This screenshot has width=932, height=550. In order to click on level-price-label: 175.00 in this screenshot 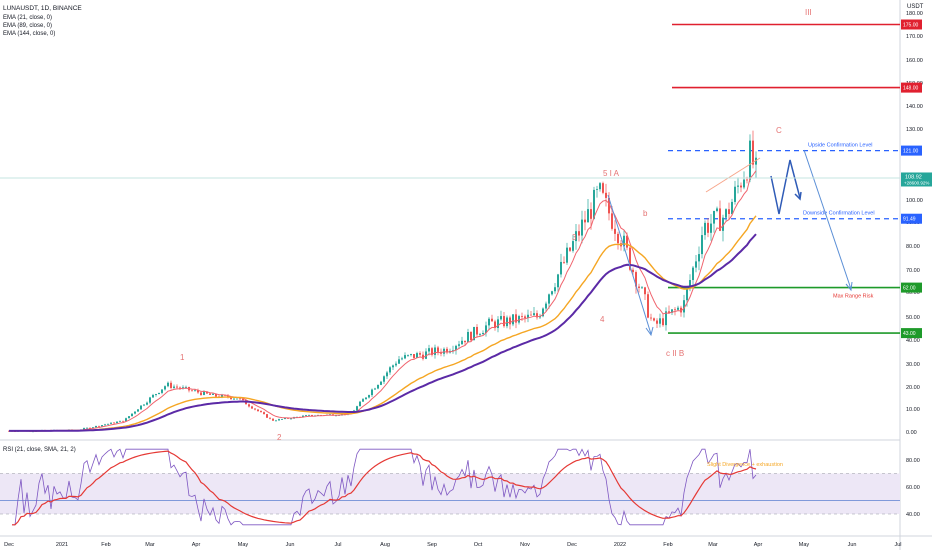, I will do `click(911, 26)`.